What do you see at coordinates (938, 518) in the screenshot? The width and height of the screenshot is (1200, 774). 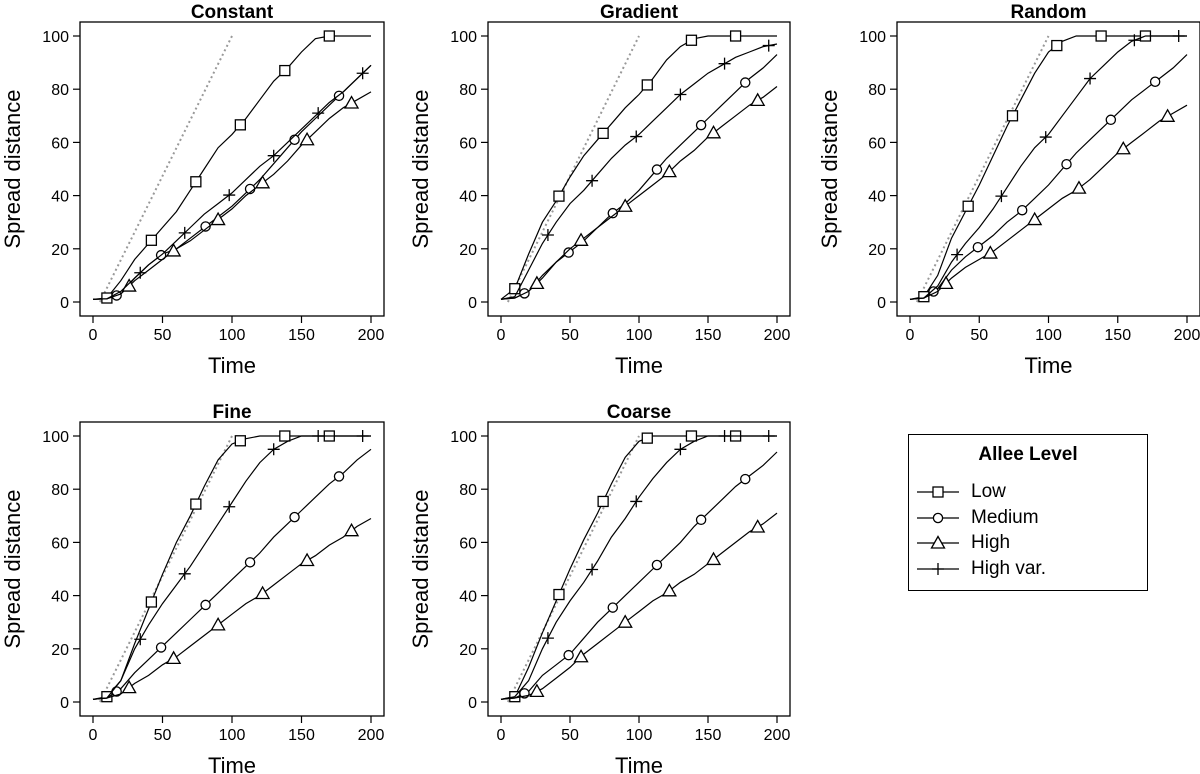 I see `legend-marker-circle` at bounding box center [938, 518].